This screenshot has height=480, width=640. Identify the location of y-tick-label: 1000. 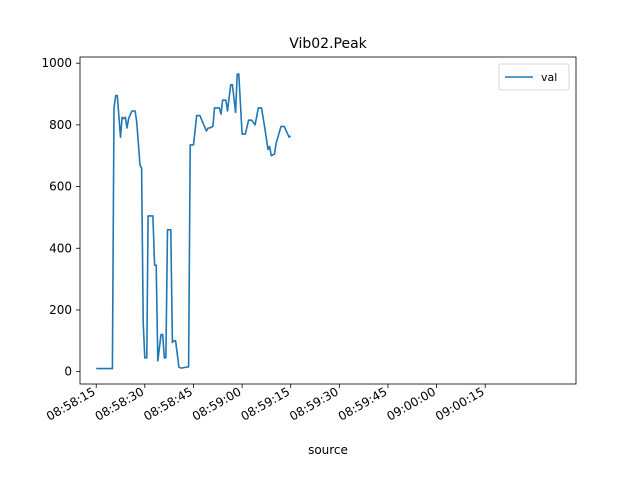
(56, 63).